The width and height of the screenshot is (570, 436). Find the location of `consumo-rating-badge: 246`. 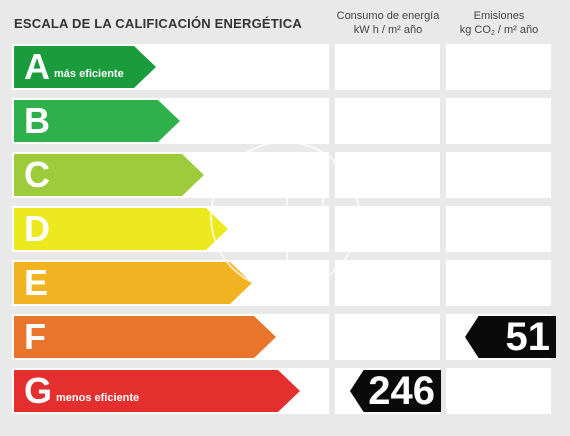

consumo-rating-badge: 246 is located at coordinates (395, 391).